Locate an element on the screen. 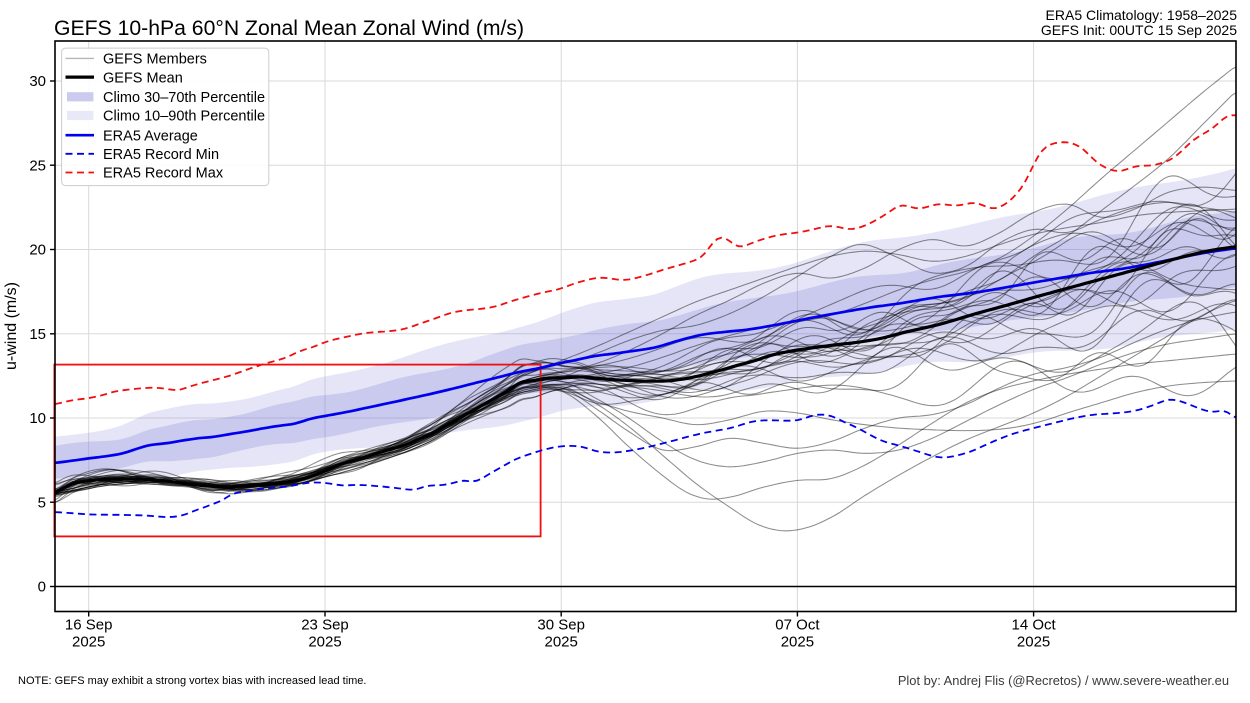 The height and width of the screenshot is (703, 1250). svg-text: 10 is located at coordinates (37, 418).